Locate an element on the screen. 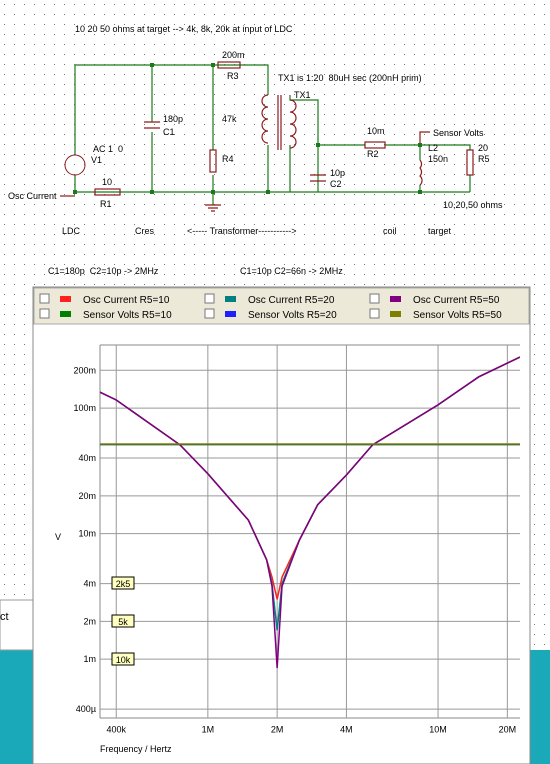 This screenshot has height=764, width=550. label: 180p is located at coordinates (173, 119).